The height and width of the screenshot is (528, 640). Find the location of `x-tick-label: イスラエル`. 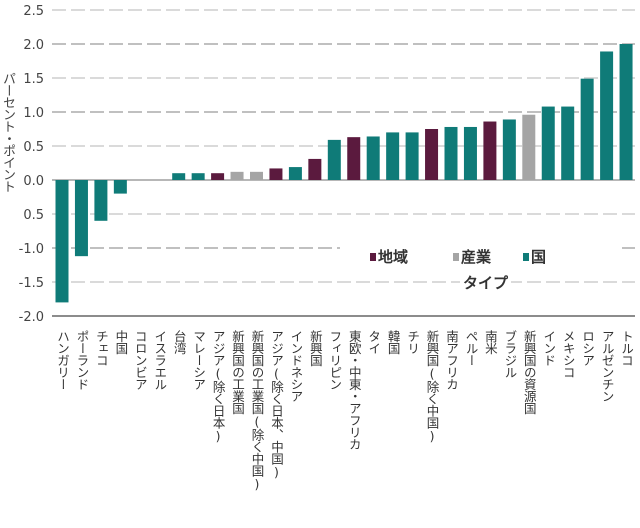

x-tick-label: イスラエル is located at coordinates (160, 360).